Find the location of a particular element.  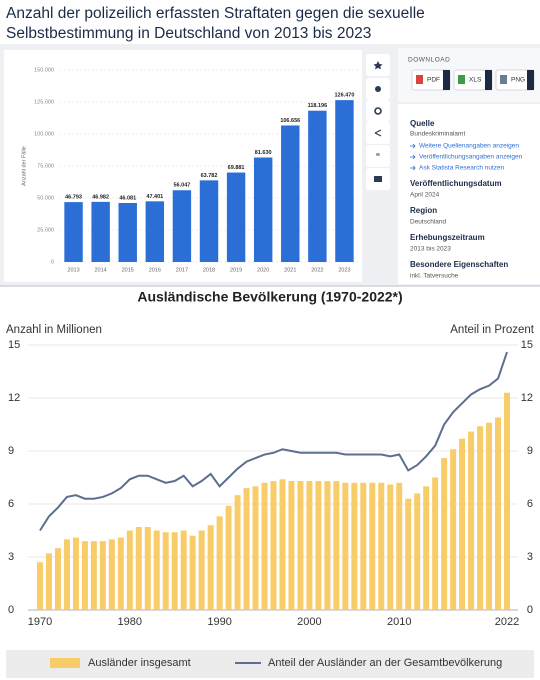

source-link: Ask Statista Research nutzen is located at coordinates (462, 168).